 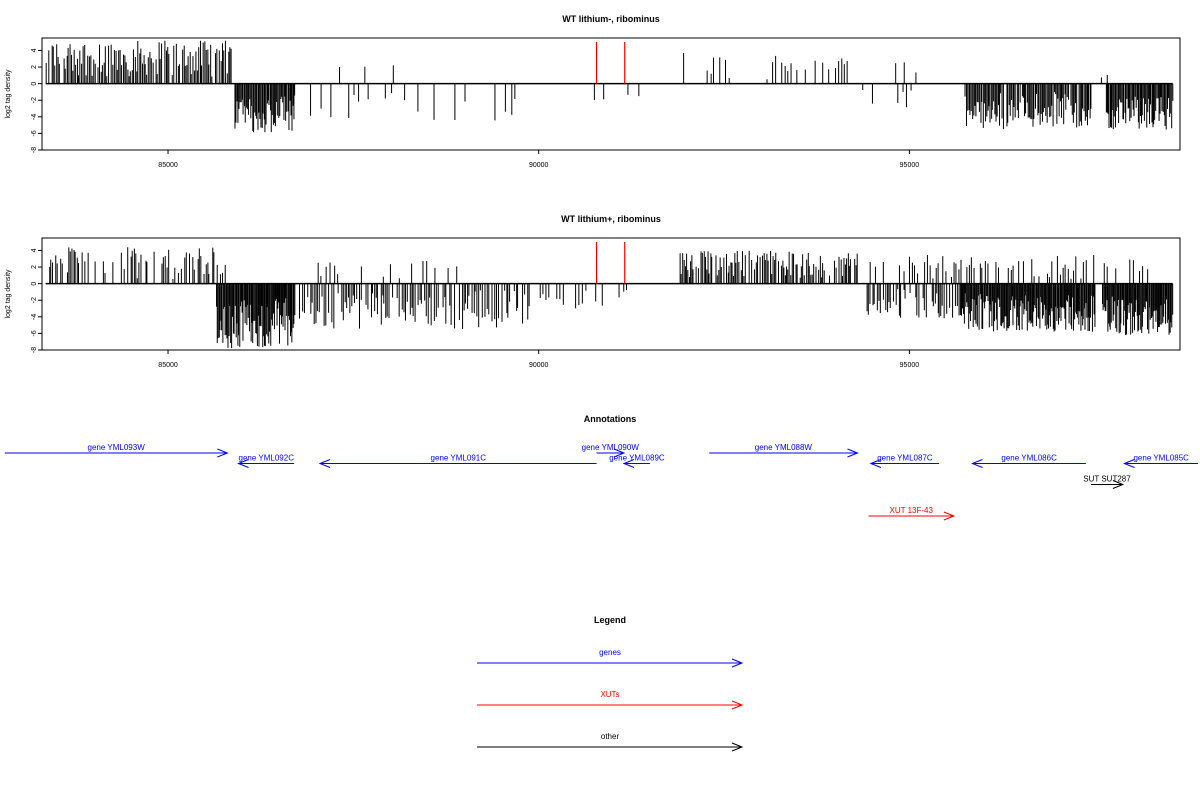 What do you see at coordinates (610, 736) in the screenshot?
I see `legend-label: other` at bounding box center [610, 736].